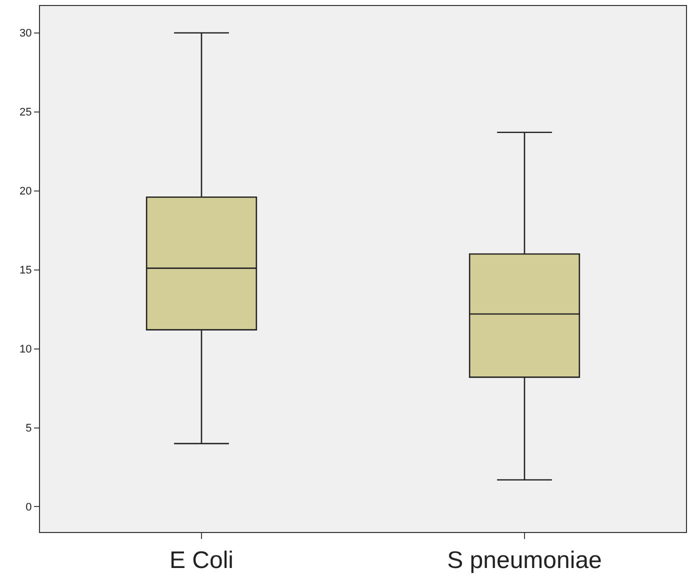 This screenshot has width=690, height=580. I want to click on y-tick-label: 25, so click(26, 112).